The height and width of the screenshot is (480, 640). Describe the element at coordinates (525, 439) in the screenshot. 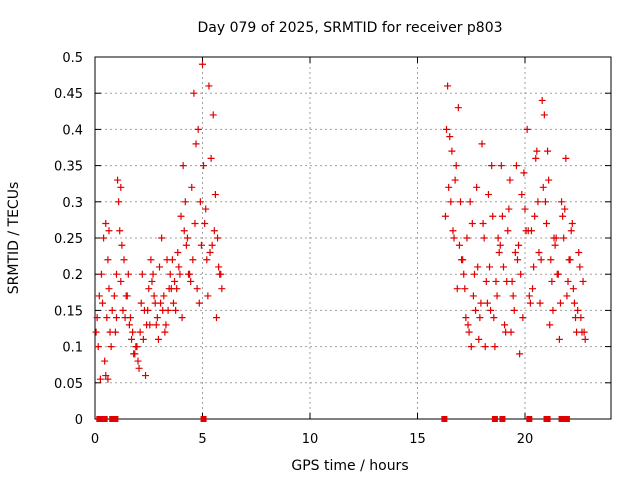

I see `x-tick-label: 20` at that location.